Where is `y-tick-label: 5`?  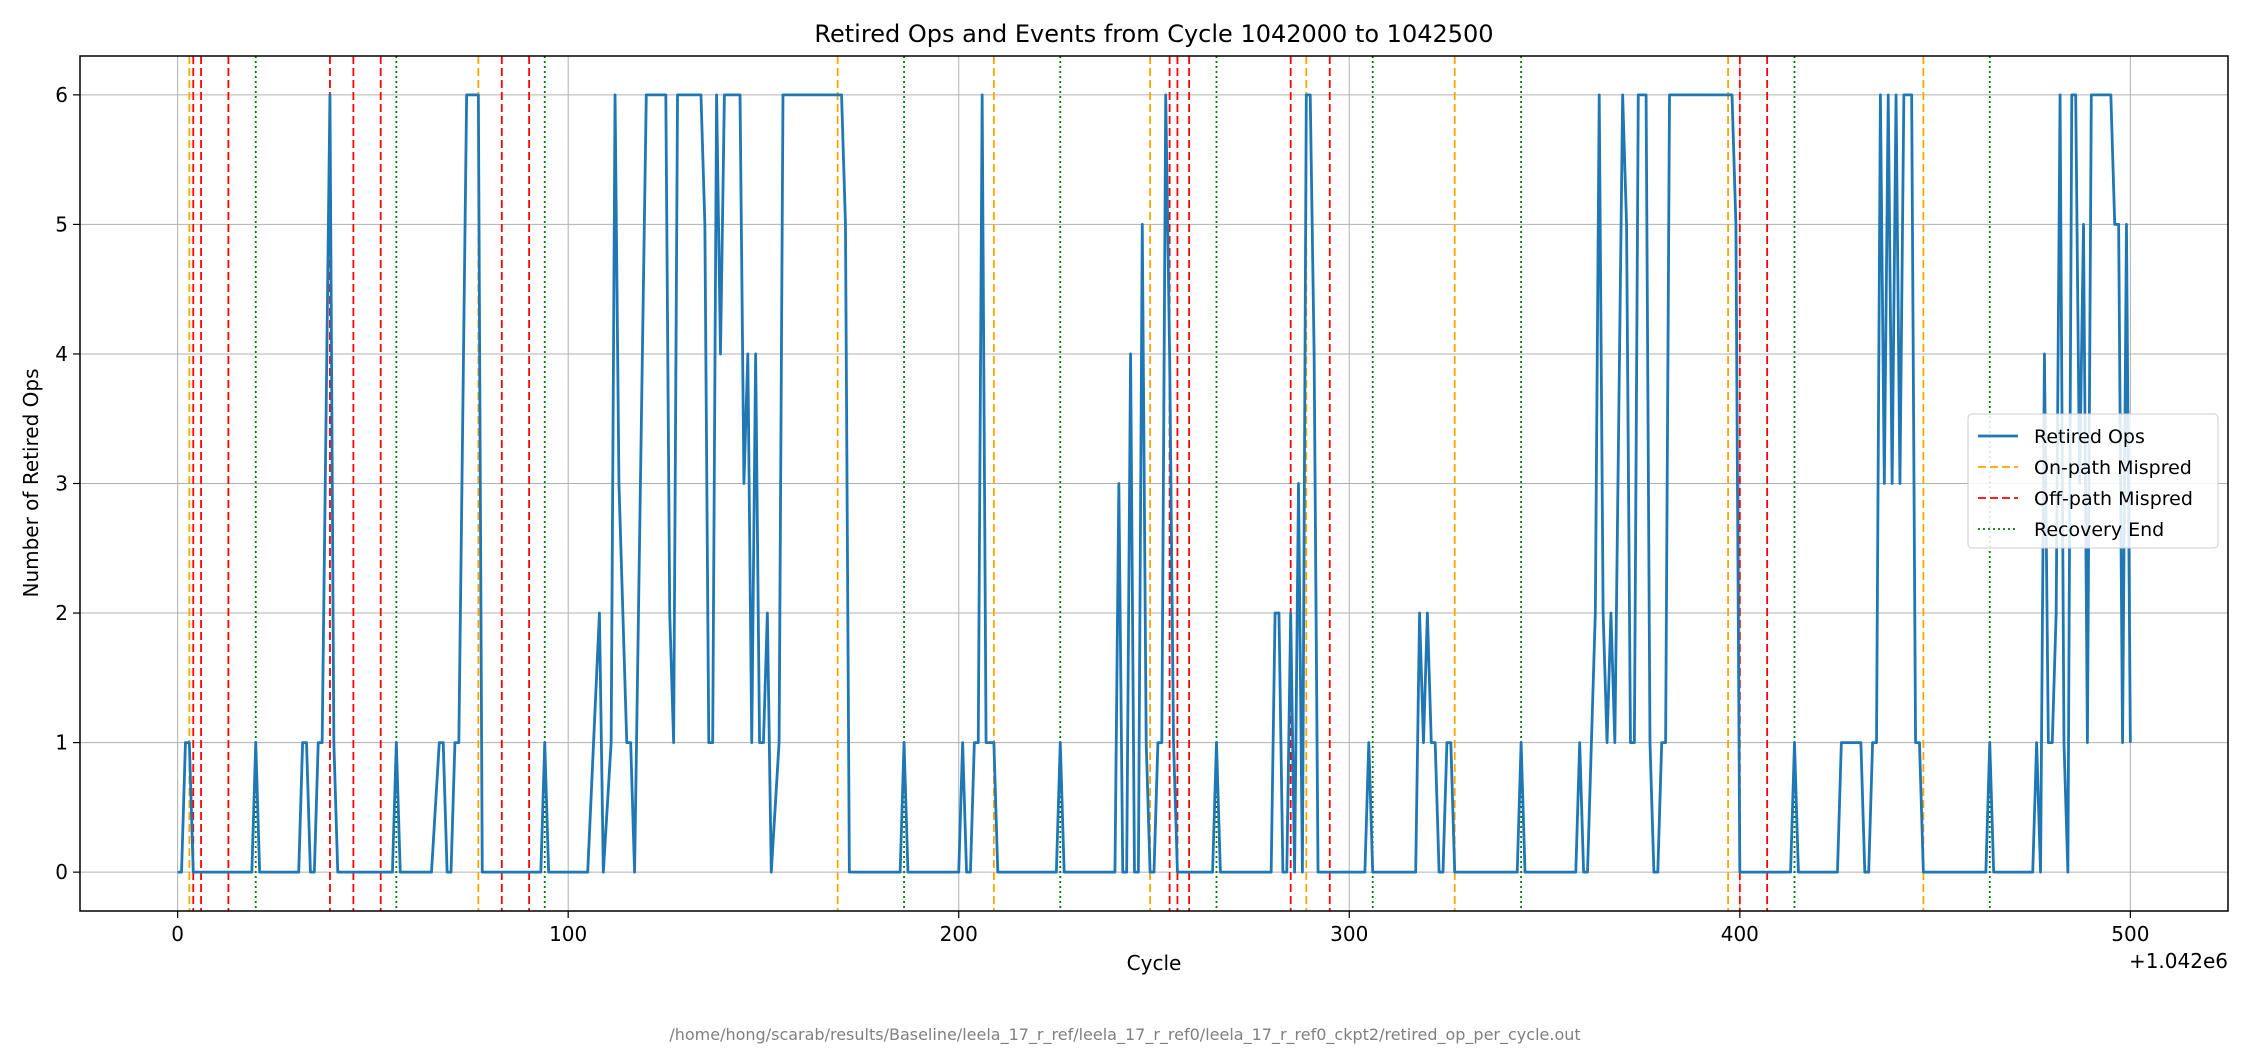 y-tick-label: 5 is located at coordinates (61, 224).